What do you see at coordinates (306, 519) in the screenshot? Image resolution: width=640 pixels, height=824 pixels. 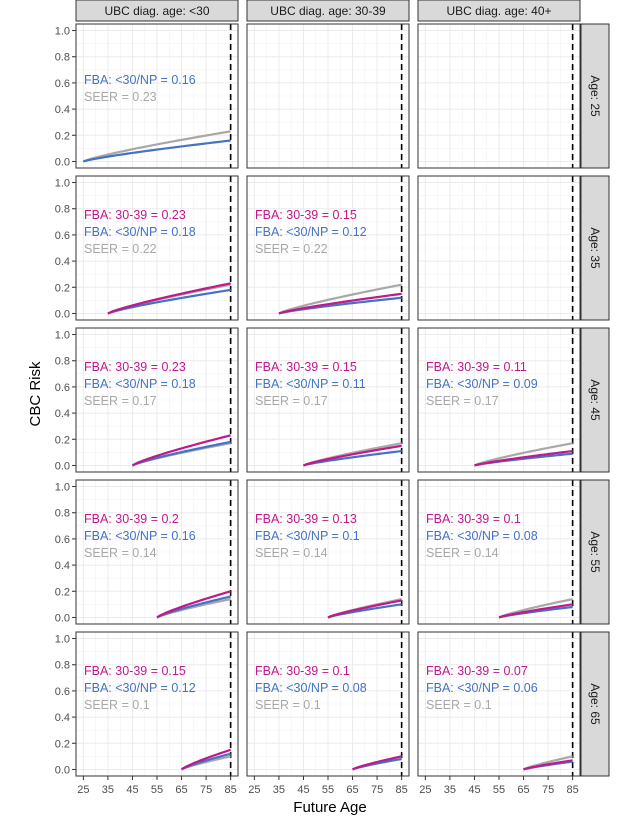 I see `panel-annotation: FBA: 30-39 = 0.13` at bounding box center [306, 519].